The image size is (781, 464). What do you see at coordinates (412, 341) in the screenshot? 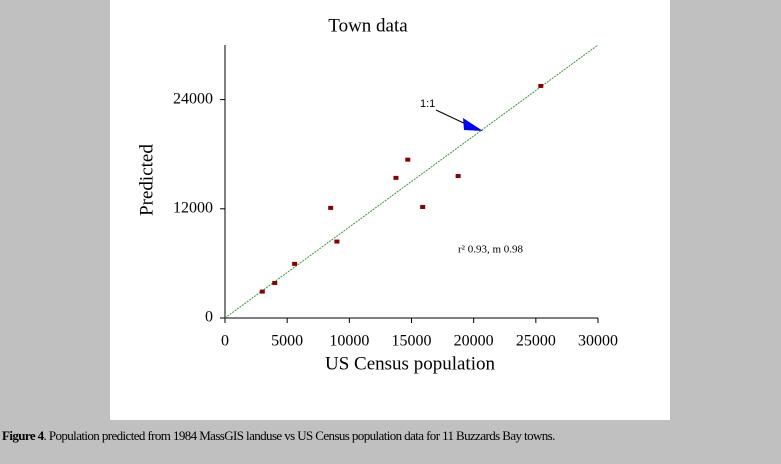
I see `x-tick-label: 15000` at bounding box center [412, 341].